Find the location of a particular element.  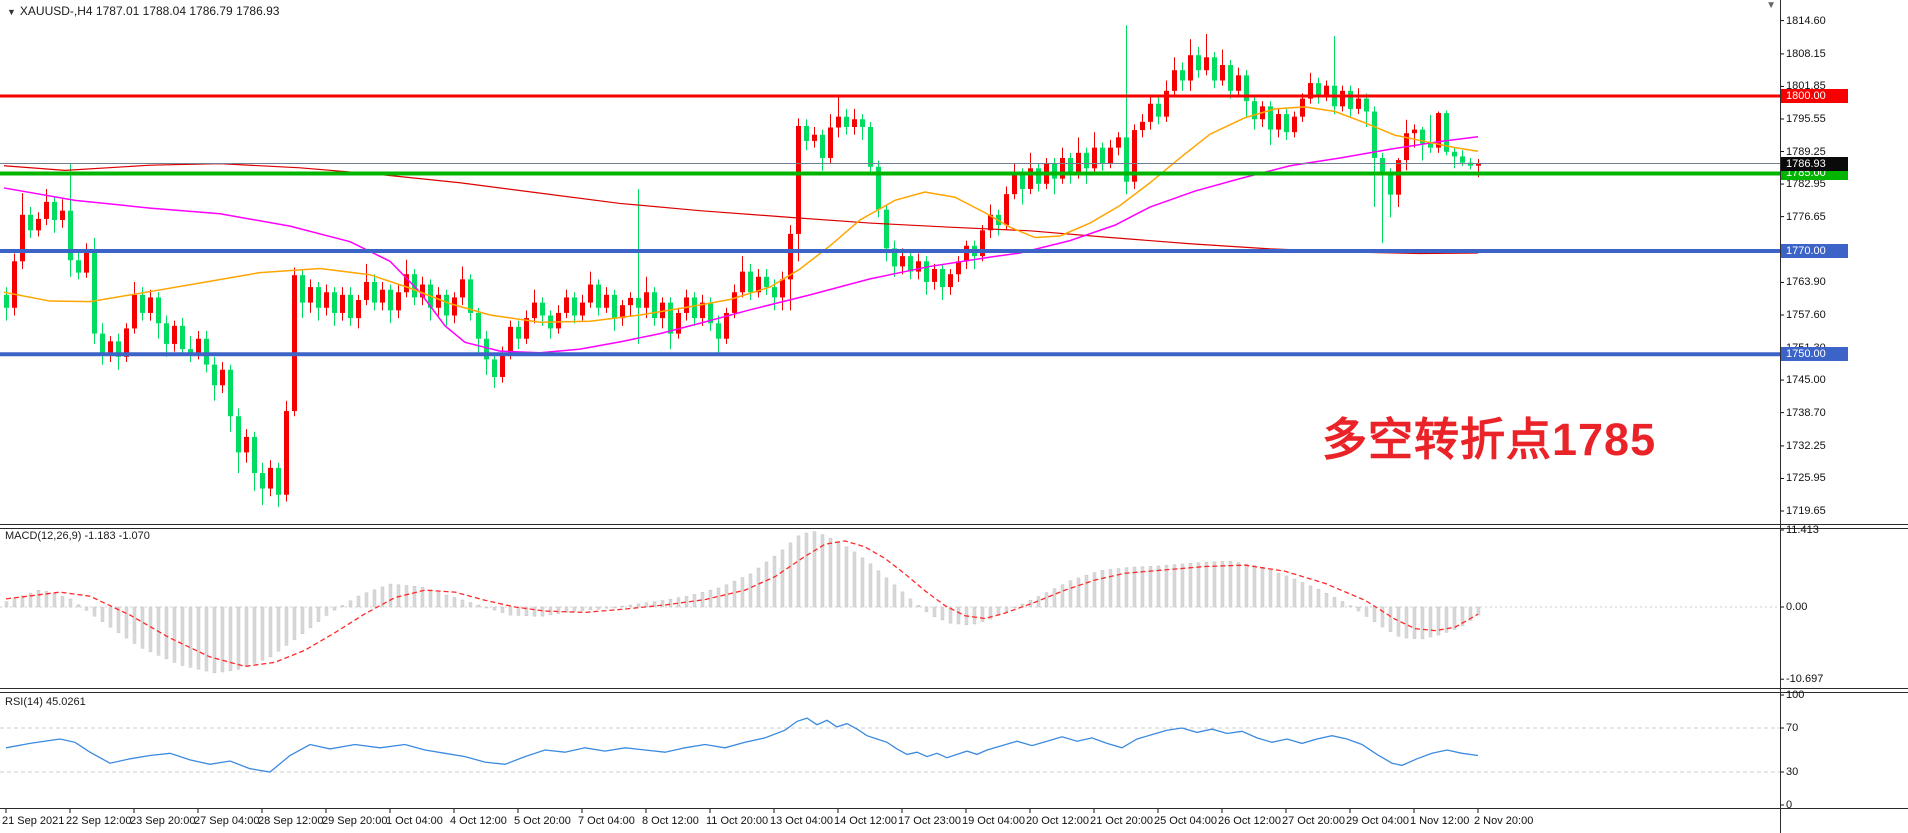

chart-shift-marker-icon: ▼ is located at coordinates (1771, 5).